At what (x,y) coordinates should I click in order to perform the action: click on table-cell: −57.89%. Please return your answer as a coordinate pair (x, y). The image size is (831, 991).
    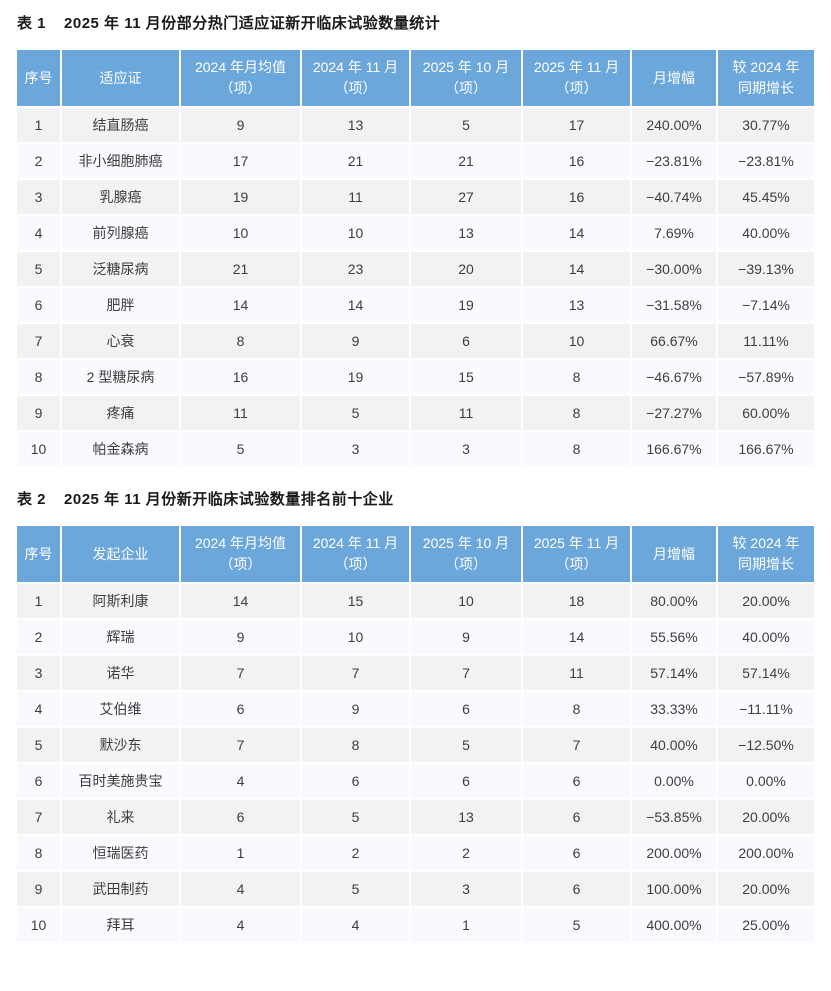
    Looking at the image, I should click on (766, 376).